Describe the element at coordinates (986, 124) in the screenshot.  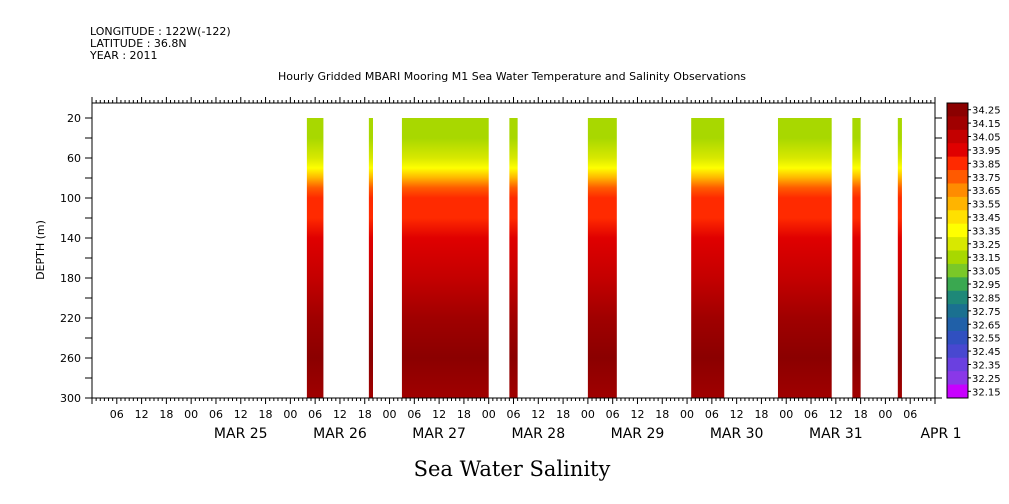
I see `colorbar-label: 34.15` at that location.